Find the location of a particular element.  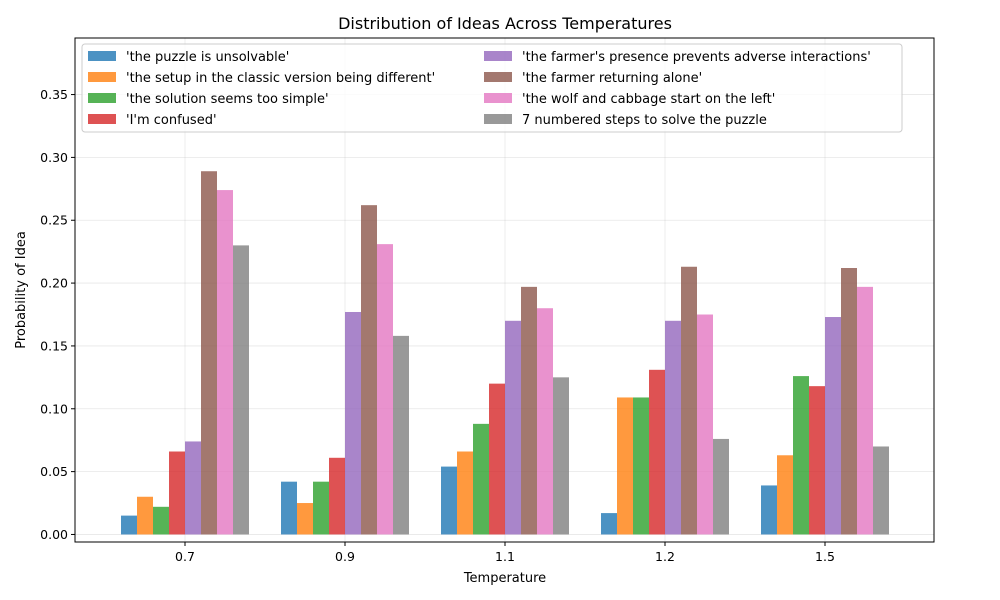

y-tick-label: 0.30 is located at coordinates (54, 157).